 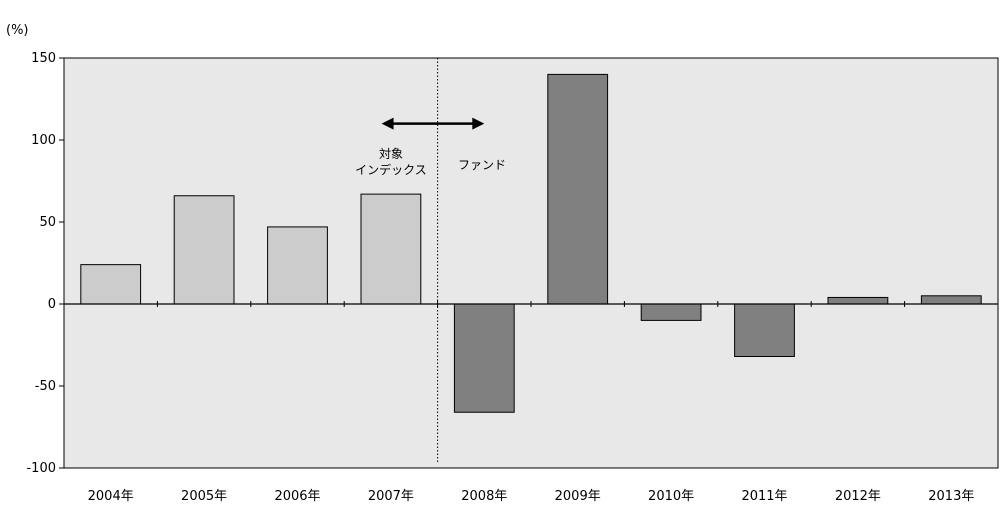 I want to click on y-tick-label: 0, so click(x=52, y=304).